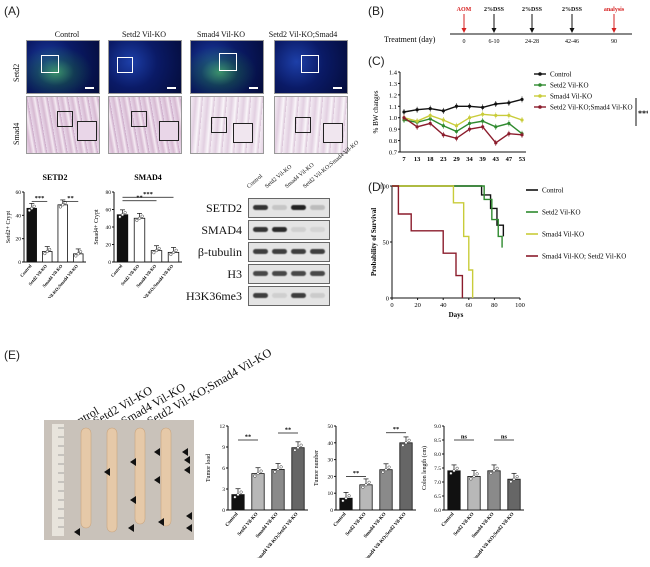  I want to click on row-label-setd2: Setd2, so click(16, 72).